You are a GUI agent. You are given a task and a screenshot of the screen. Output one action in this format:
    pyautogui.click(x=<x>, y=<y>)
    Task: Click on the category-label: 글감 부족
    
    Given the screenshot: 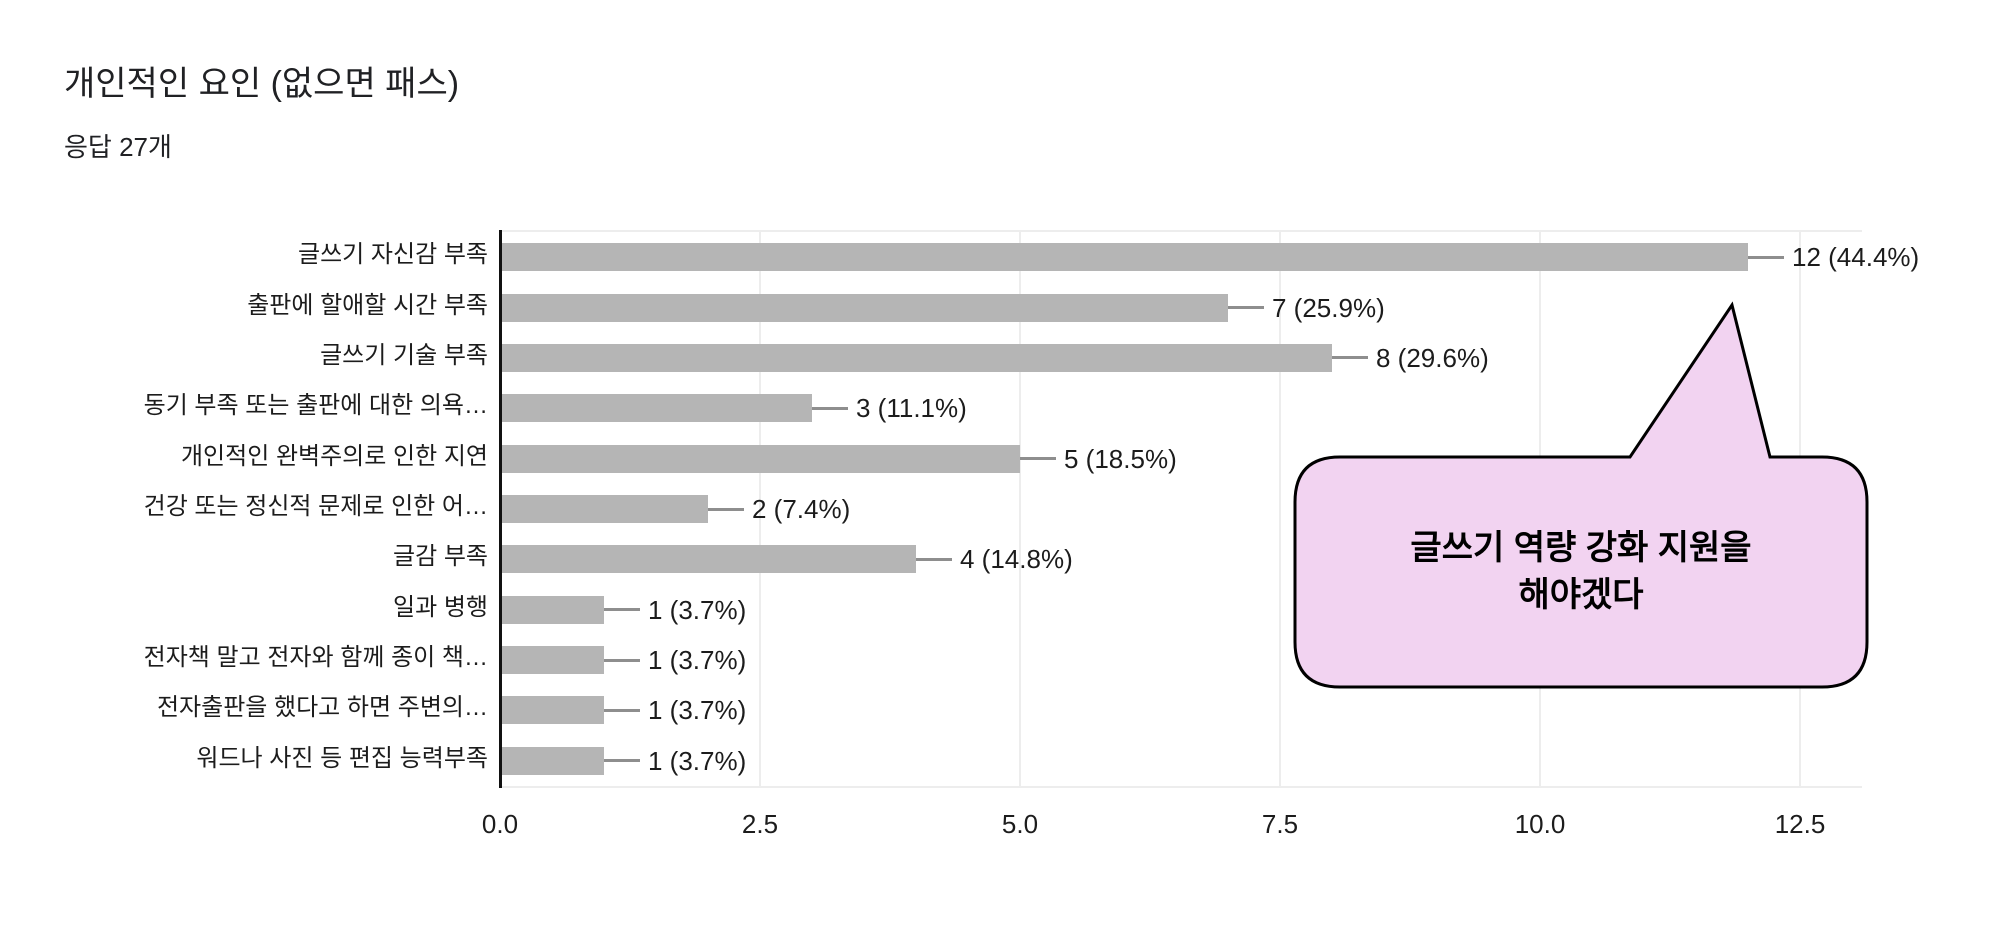 What is the action you would take?
    pyautogui.click(x=440, y=557)
    